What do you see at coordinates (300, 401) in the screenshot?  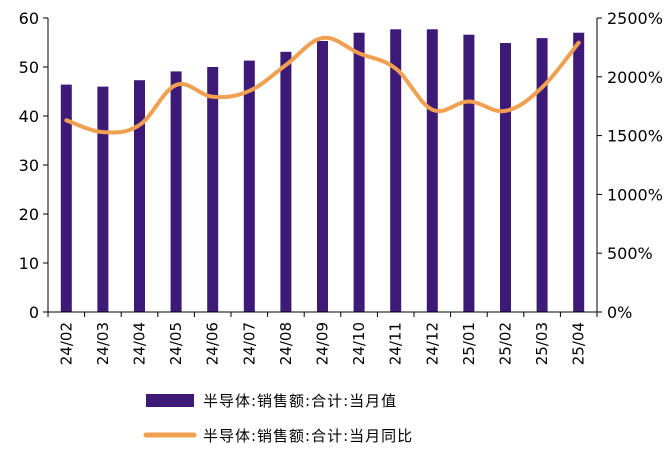 I see `legend-bar-label: 半导体:销售额:合计:当月值` at bounding box center [300, 401].